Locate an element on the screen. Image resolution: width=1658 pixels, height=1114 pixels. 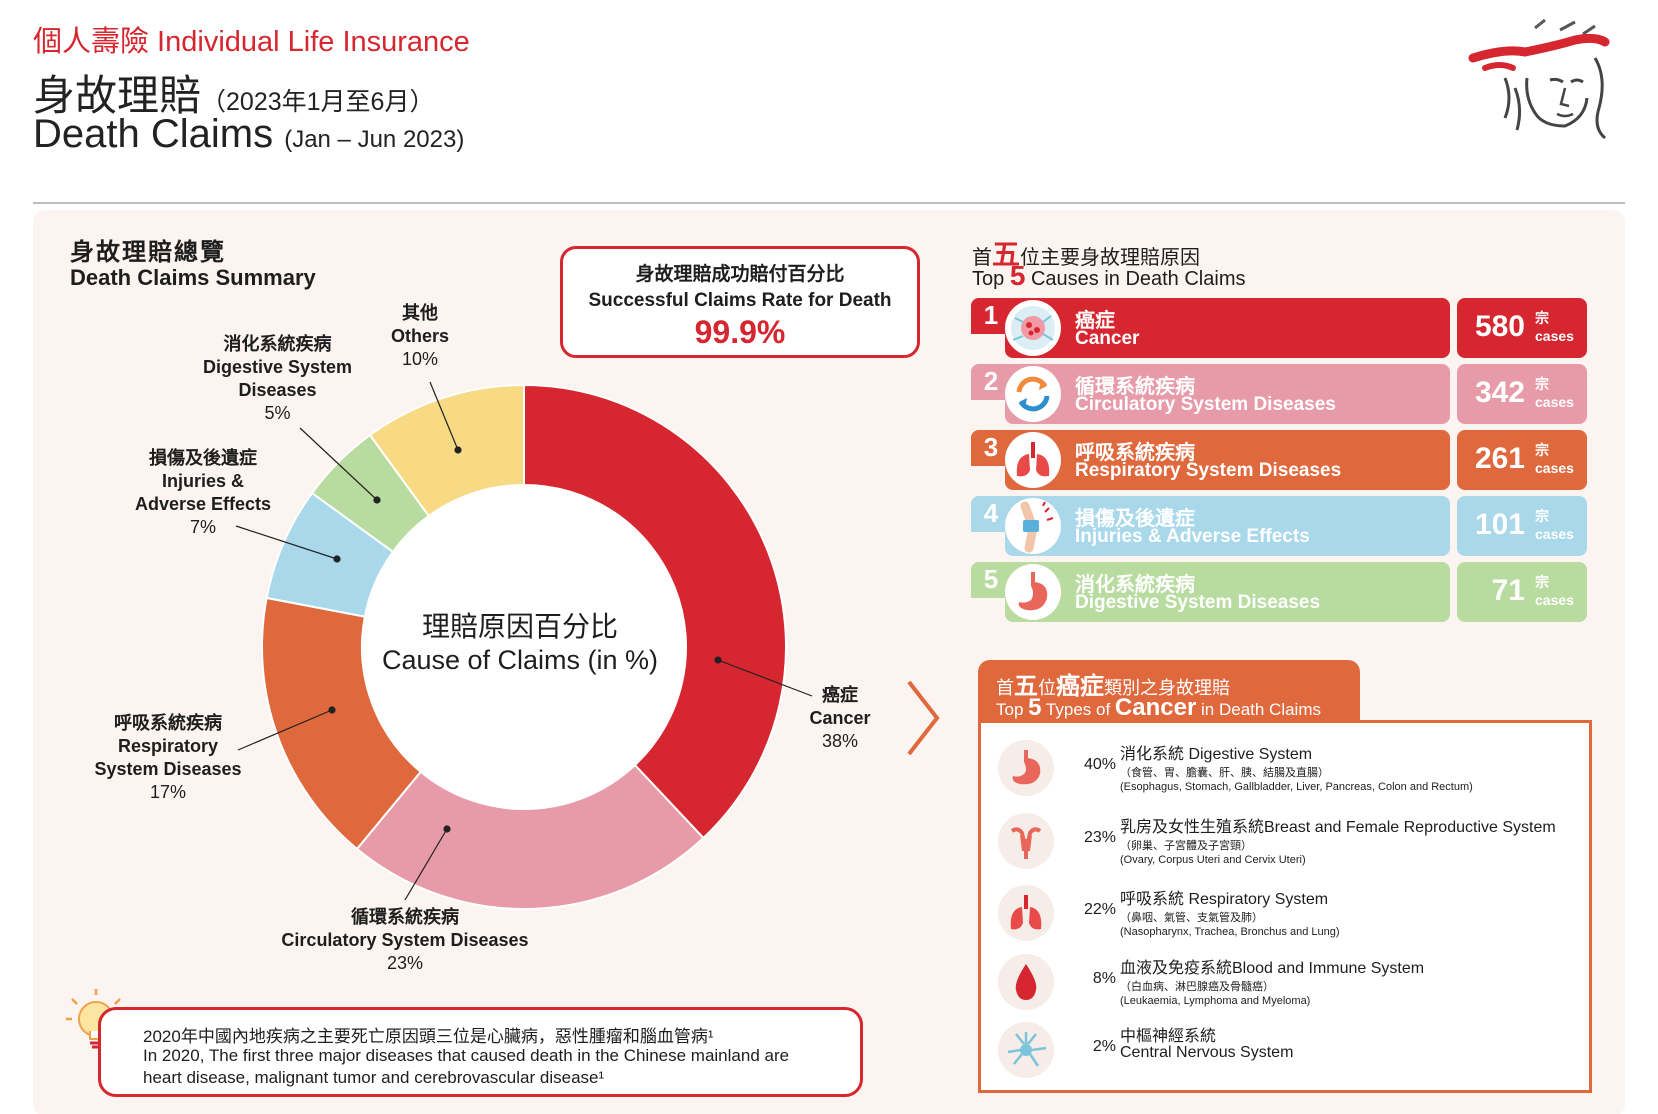
cause-row-digestive: 5 消化系統疾病 Digestive System Diseases is located at coordinates (1210, 592).